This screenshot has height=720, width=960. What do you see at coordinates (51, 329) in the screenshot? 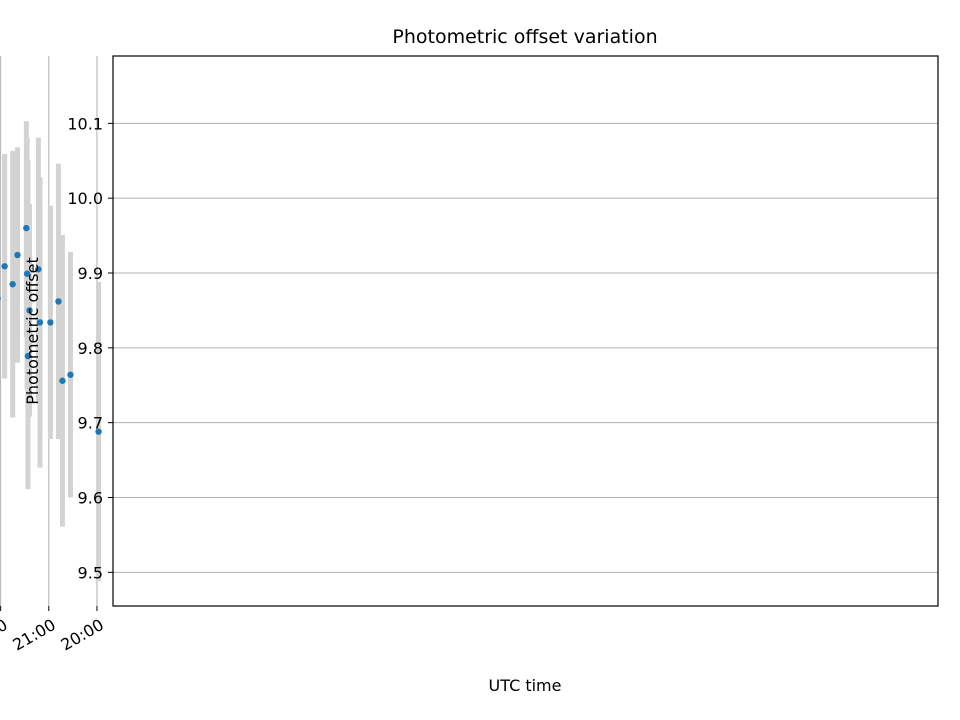
I see `data-points` at bounding box center [51, 329].